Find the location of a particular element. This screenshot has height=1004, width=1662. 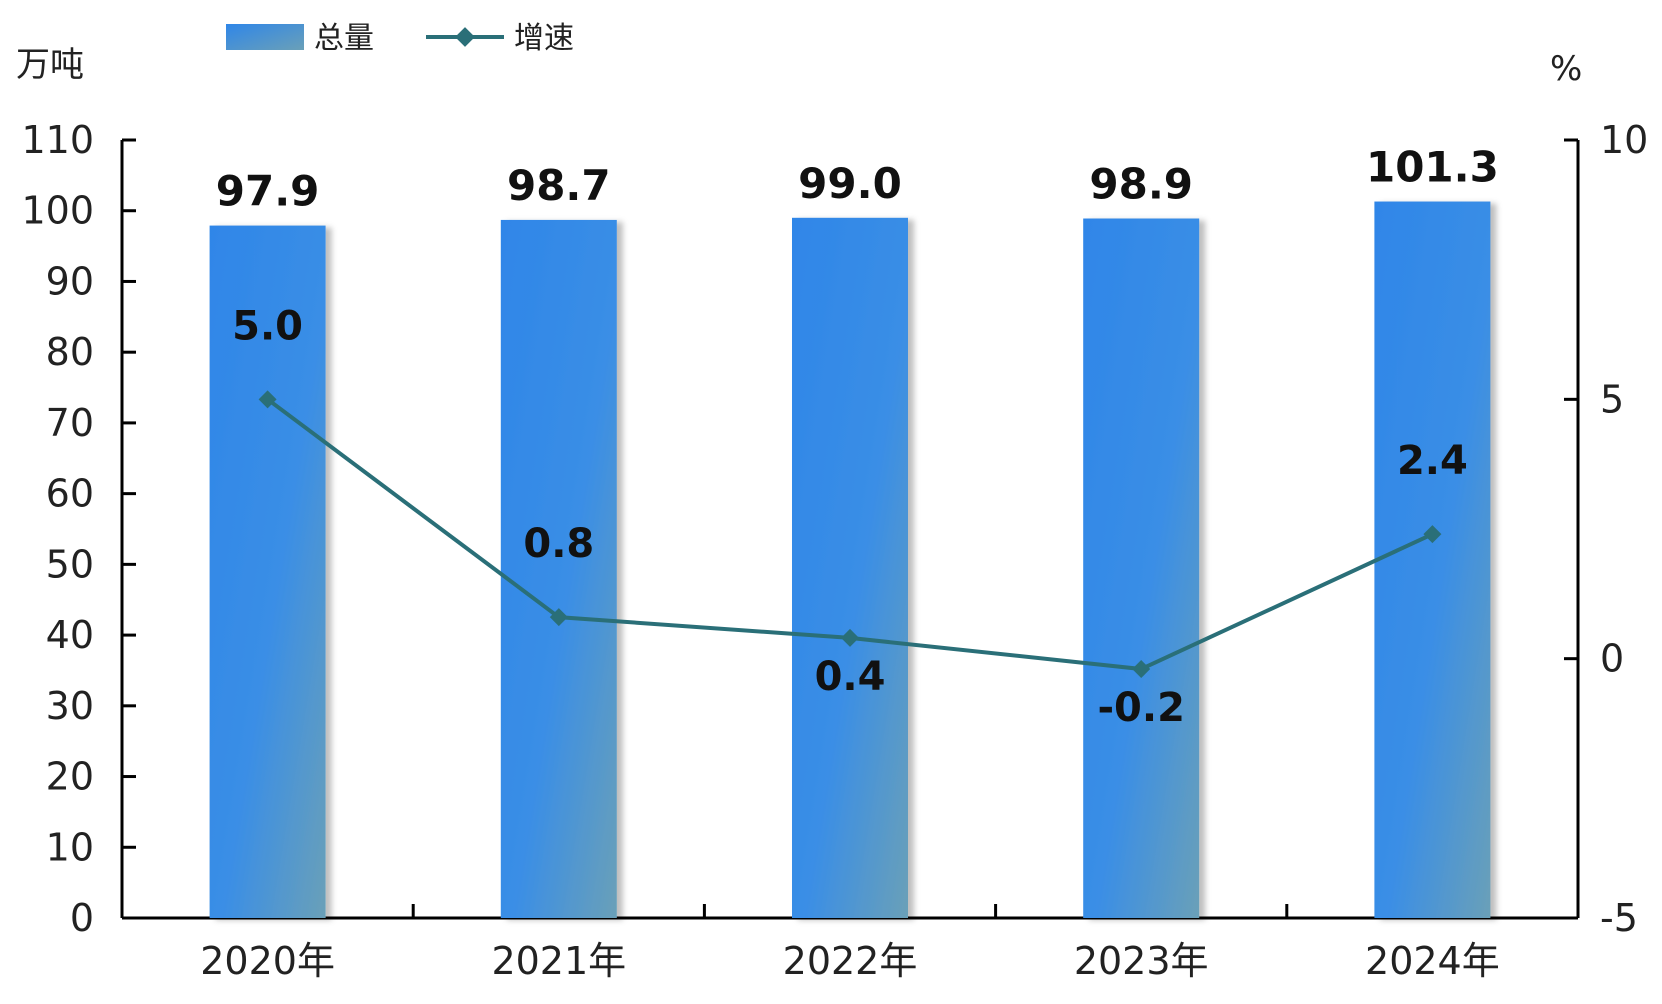

x-tick-label: 2023年 is located at coordinates (1141, 961).